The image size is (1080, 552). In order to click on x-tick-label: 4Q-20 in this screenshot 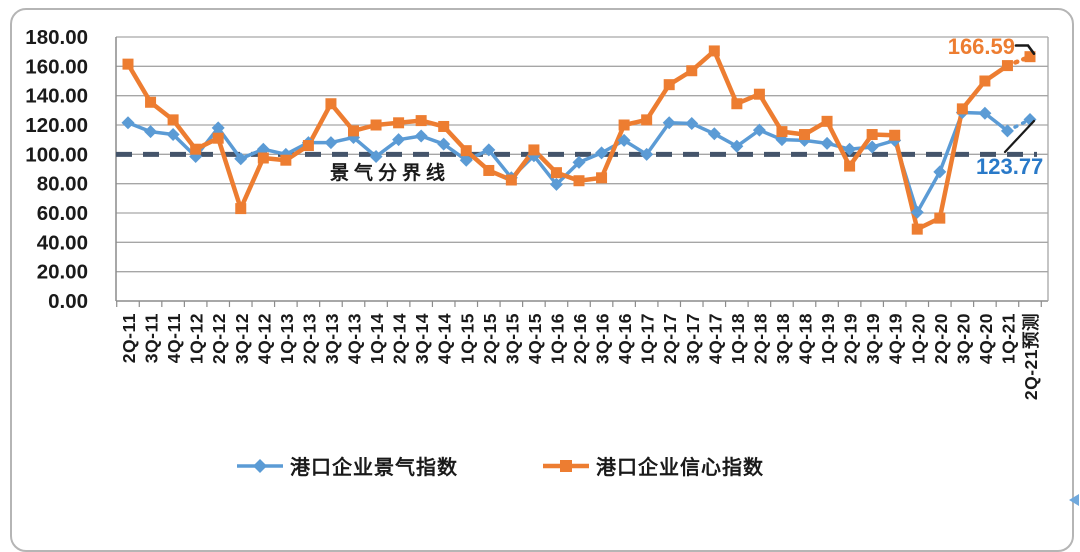, I will do `click(986, 338)`.